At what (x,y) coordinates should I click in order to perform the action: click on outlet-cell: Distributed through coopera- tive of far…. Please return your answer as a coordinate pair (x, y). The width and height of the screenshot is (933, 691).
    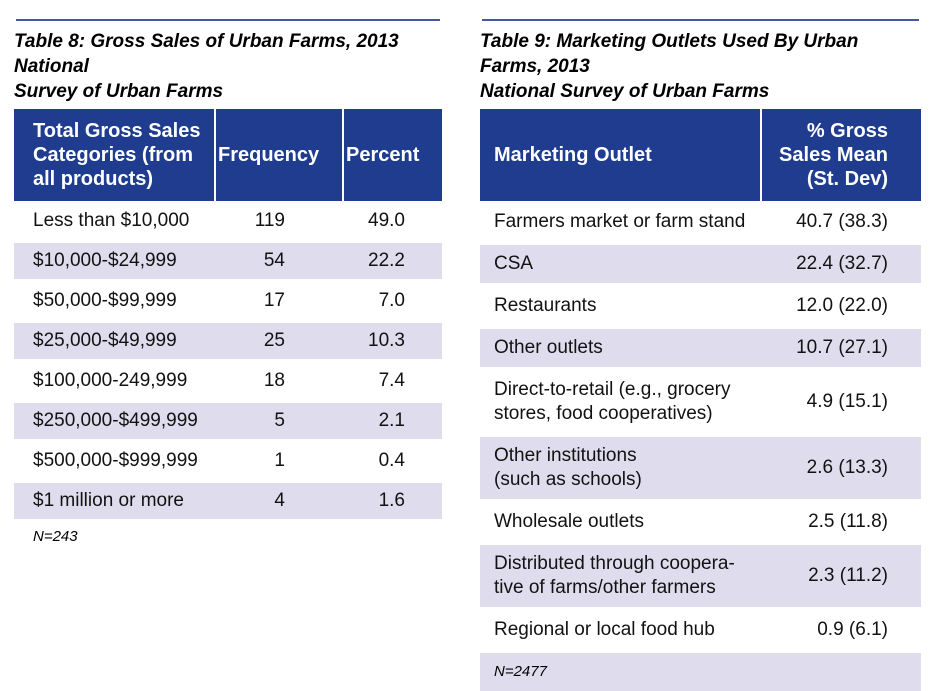
    Looking at the image, I should click on (620, 576).